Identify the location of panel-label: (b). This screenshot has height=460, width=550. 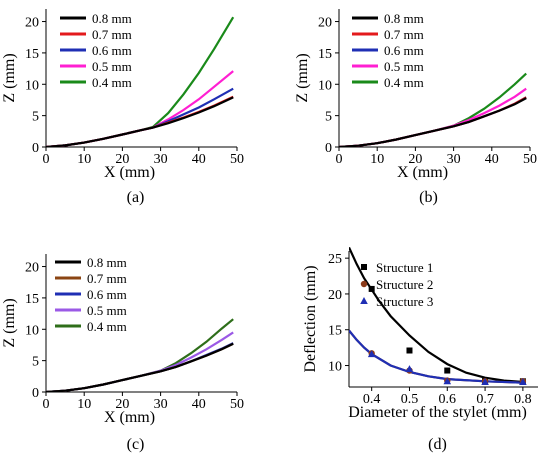
(428, 197).